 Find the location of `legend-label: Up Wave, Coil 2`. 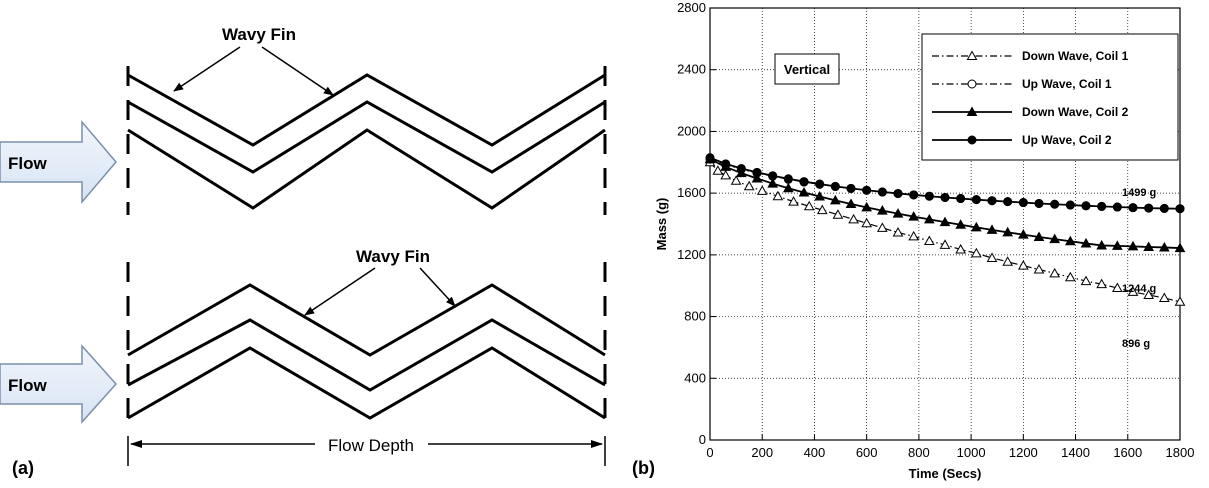

legend-label: Up Wave, Coil 2 is located at coordinates (1067, 140).